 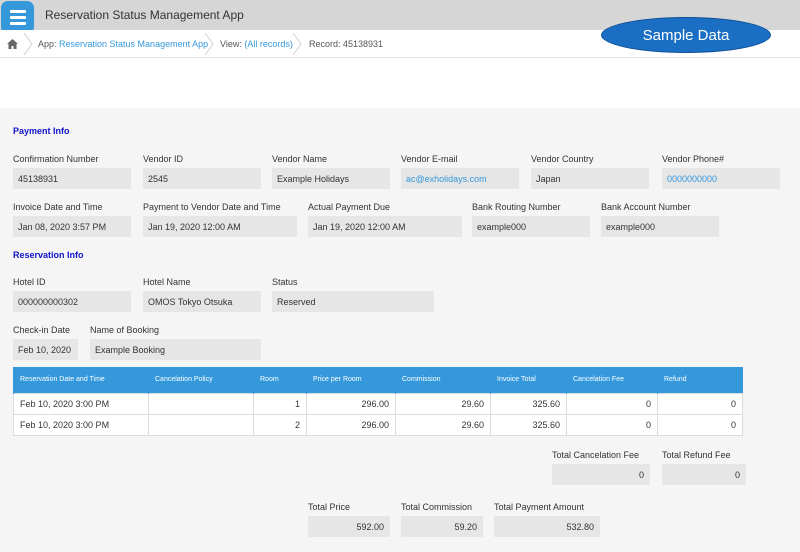 I want to click on vendor-phone-label: Vendor Phone#, so click(x=693, y=159).